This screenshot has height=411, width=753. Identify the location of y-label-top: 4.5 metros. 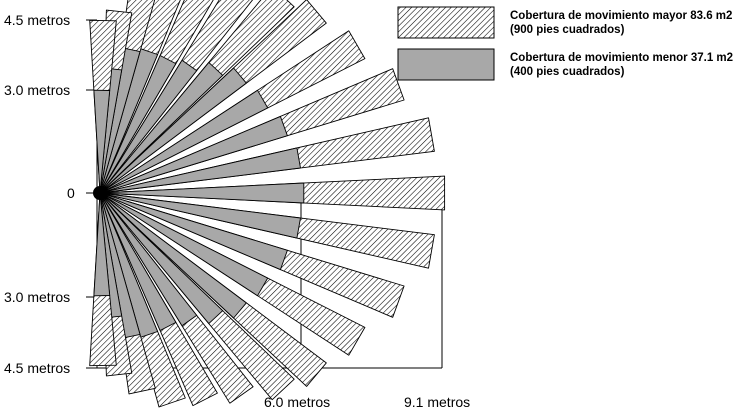
(37, 20).